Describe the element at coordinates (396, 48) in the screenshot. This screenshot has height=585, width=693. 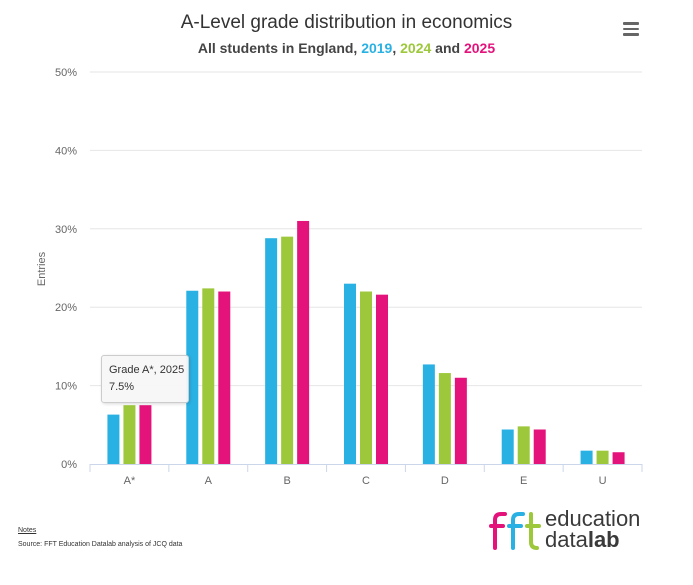
I see `subtitle-sep-1: ,` at that location.